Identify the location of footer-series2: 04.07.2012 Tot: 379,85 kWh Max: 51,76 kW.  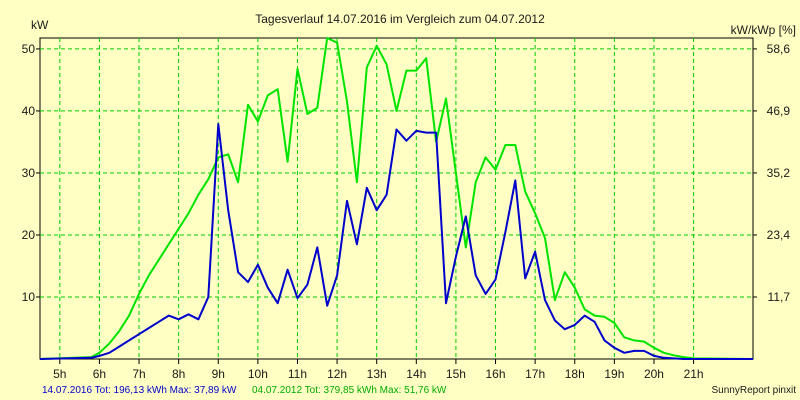
(349, 390).